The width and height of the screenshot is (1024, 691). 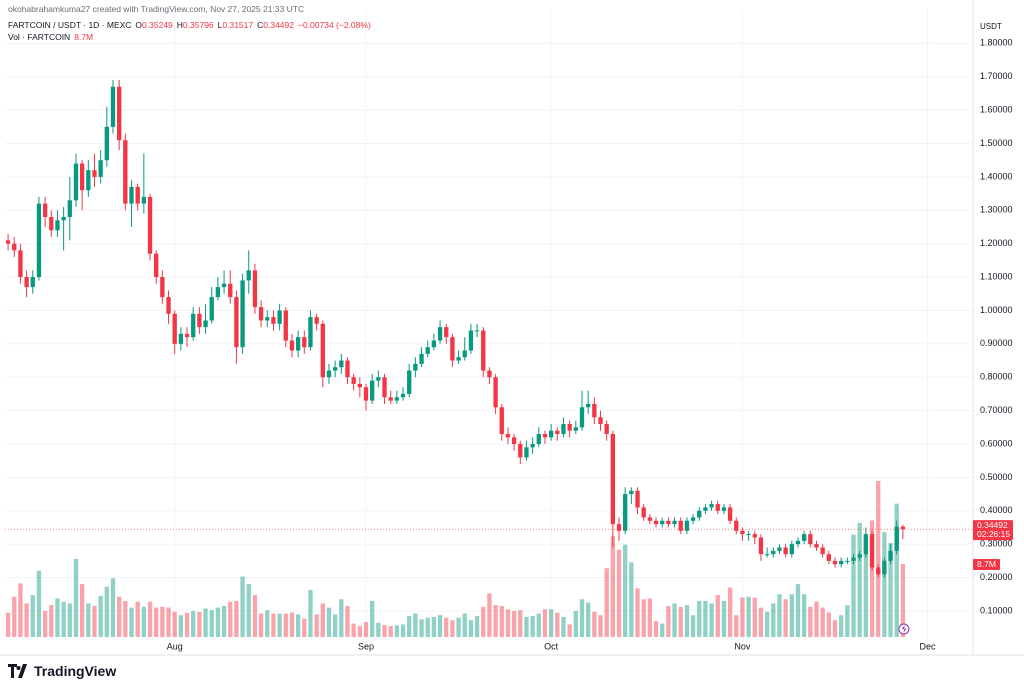 I want to click on ohlc-label: L, so click(x=220, y=25).